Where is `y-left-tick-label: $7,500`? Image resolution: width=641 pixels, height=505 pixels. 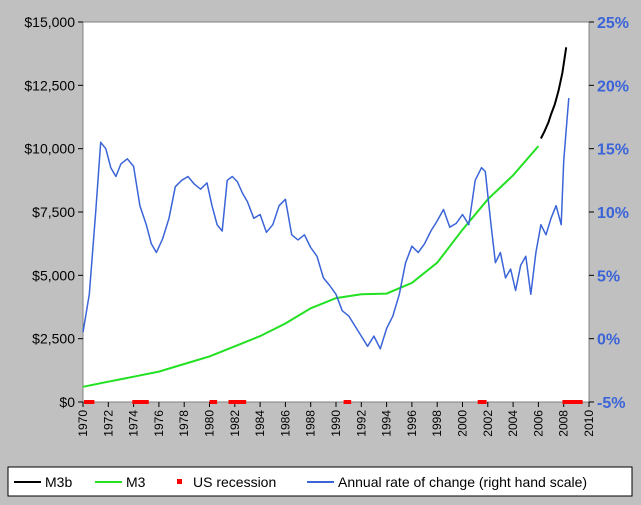 y-left-tick-label: $7,500 is located at coordinates (53, 212).